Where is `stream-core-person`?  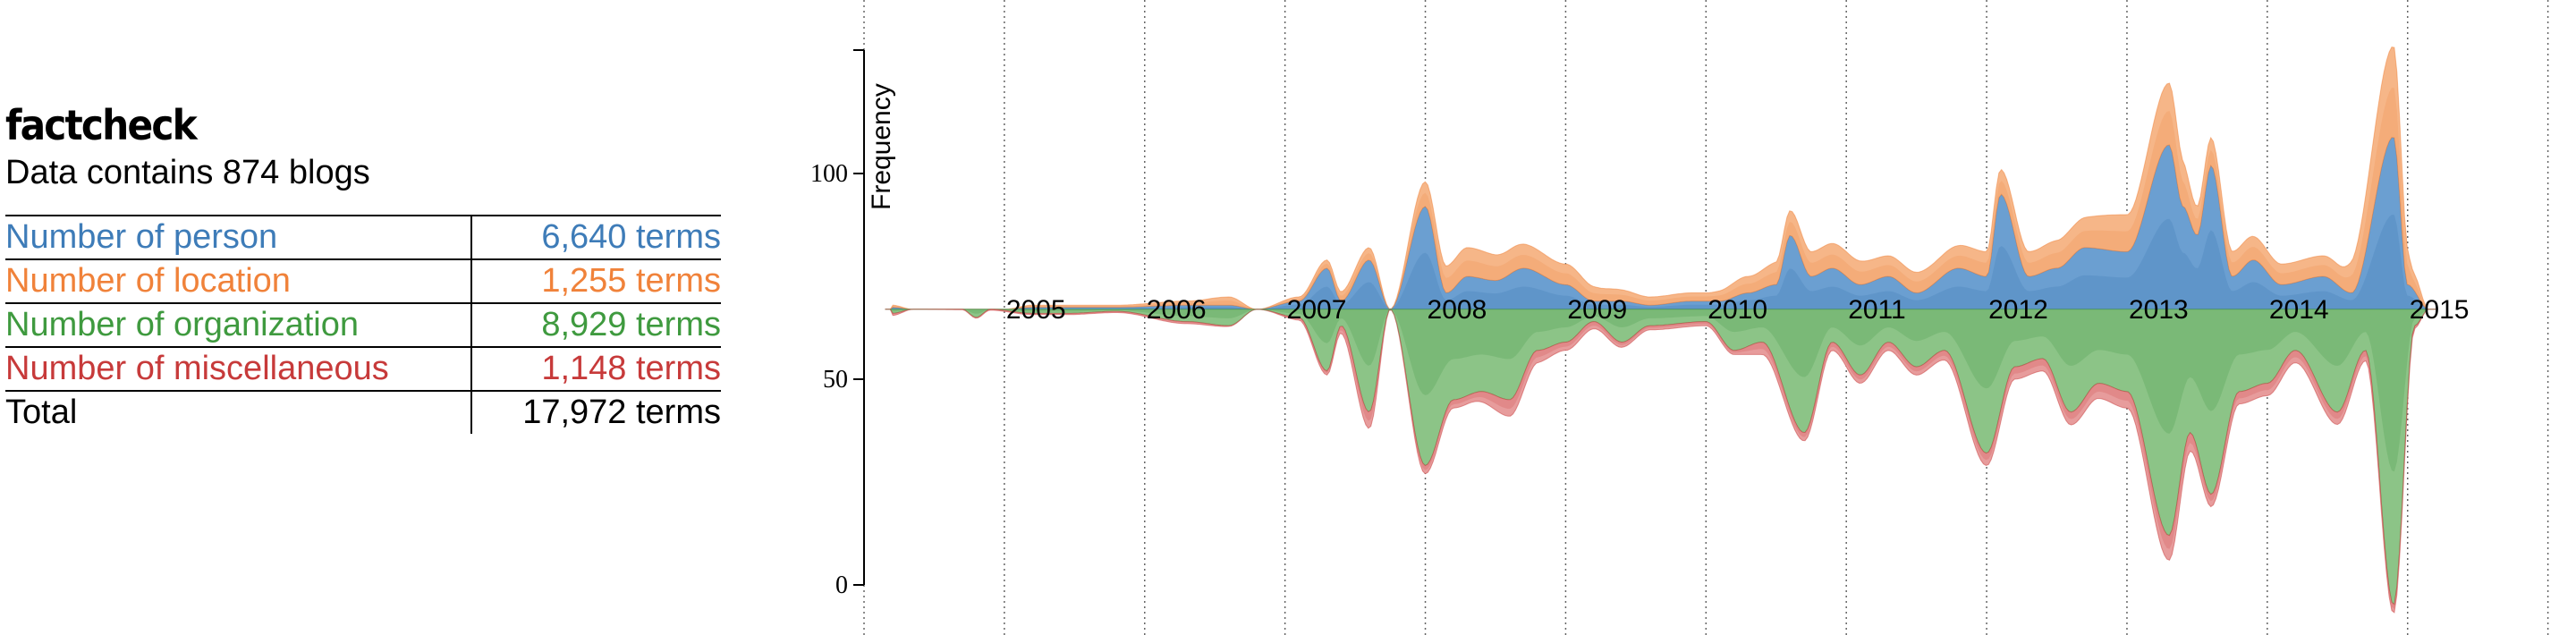
stream-core-person is located at coordinates (1660, 262).